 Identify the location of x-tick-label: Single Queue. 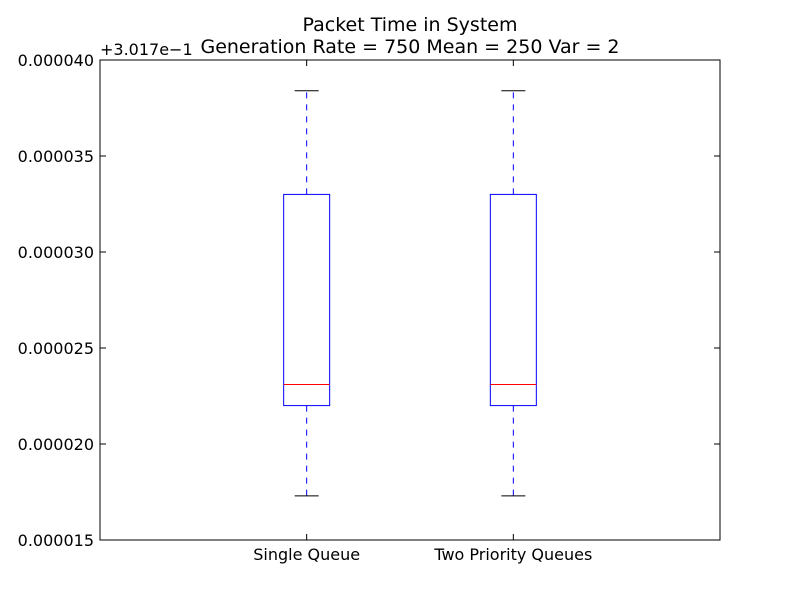
(306, 554).